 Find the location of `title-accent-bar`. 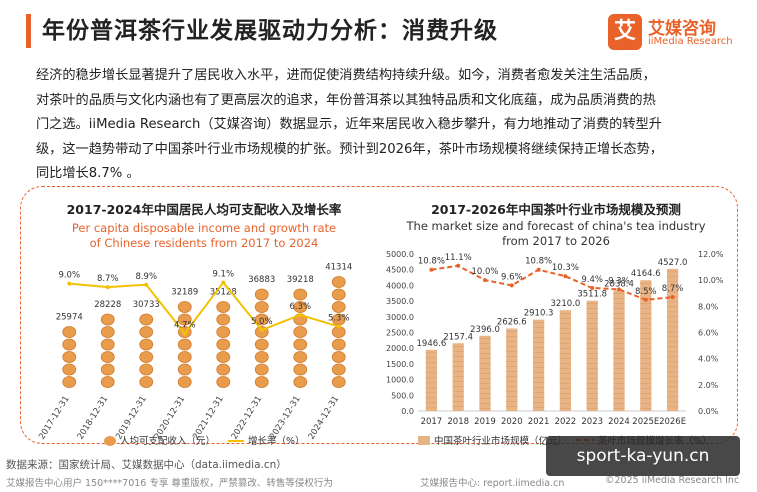

title-accent-bar is located at coordinates (28, 31).